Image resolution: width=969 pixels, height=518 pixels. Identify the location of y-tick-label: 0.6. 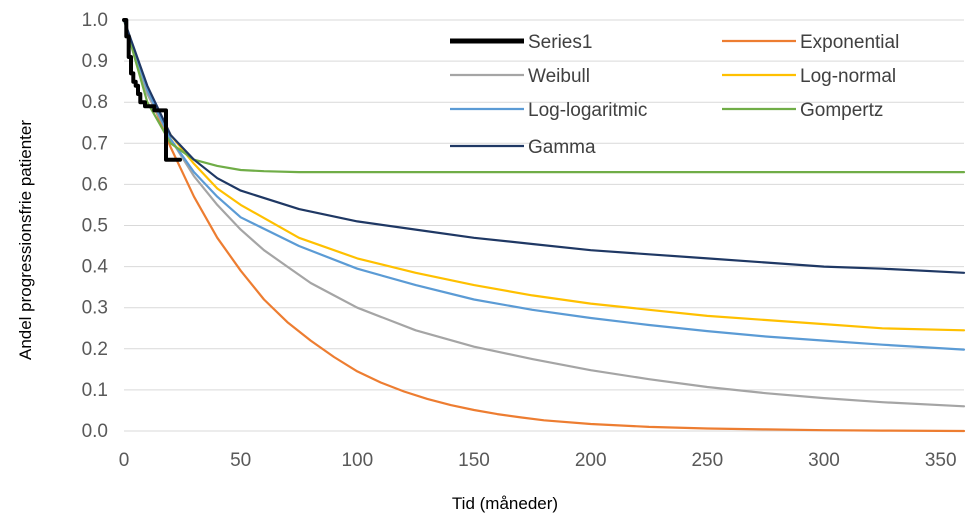
(95, 184).